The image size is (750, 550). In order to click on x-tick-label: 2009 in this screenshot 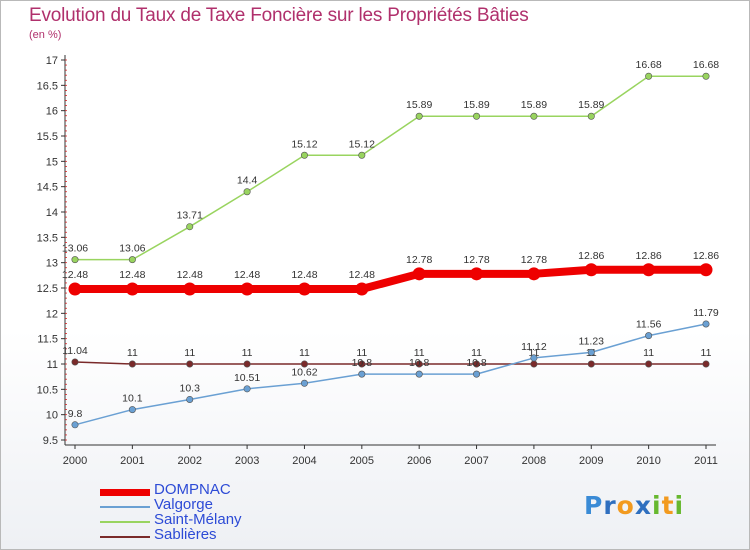, I will do `click(591, 461)`.